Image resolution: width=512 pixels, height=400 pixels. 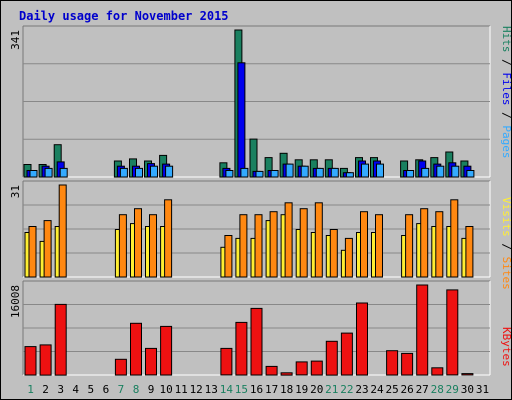 I want to click on x-tick-day-28: 28, so click(x=437, y=389).